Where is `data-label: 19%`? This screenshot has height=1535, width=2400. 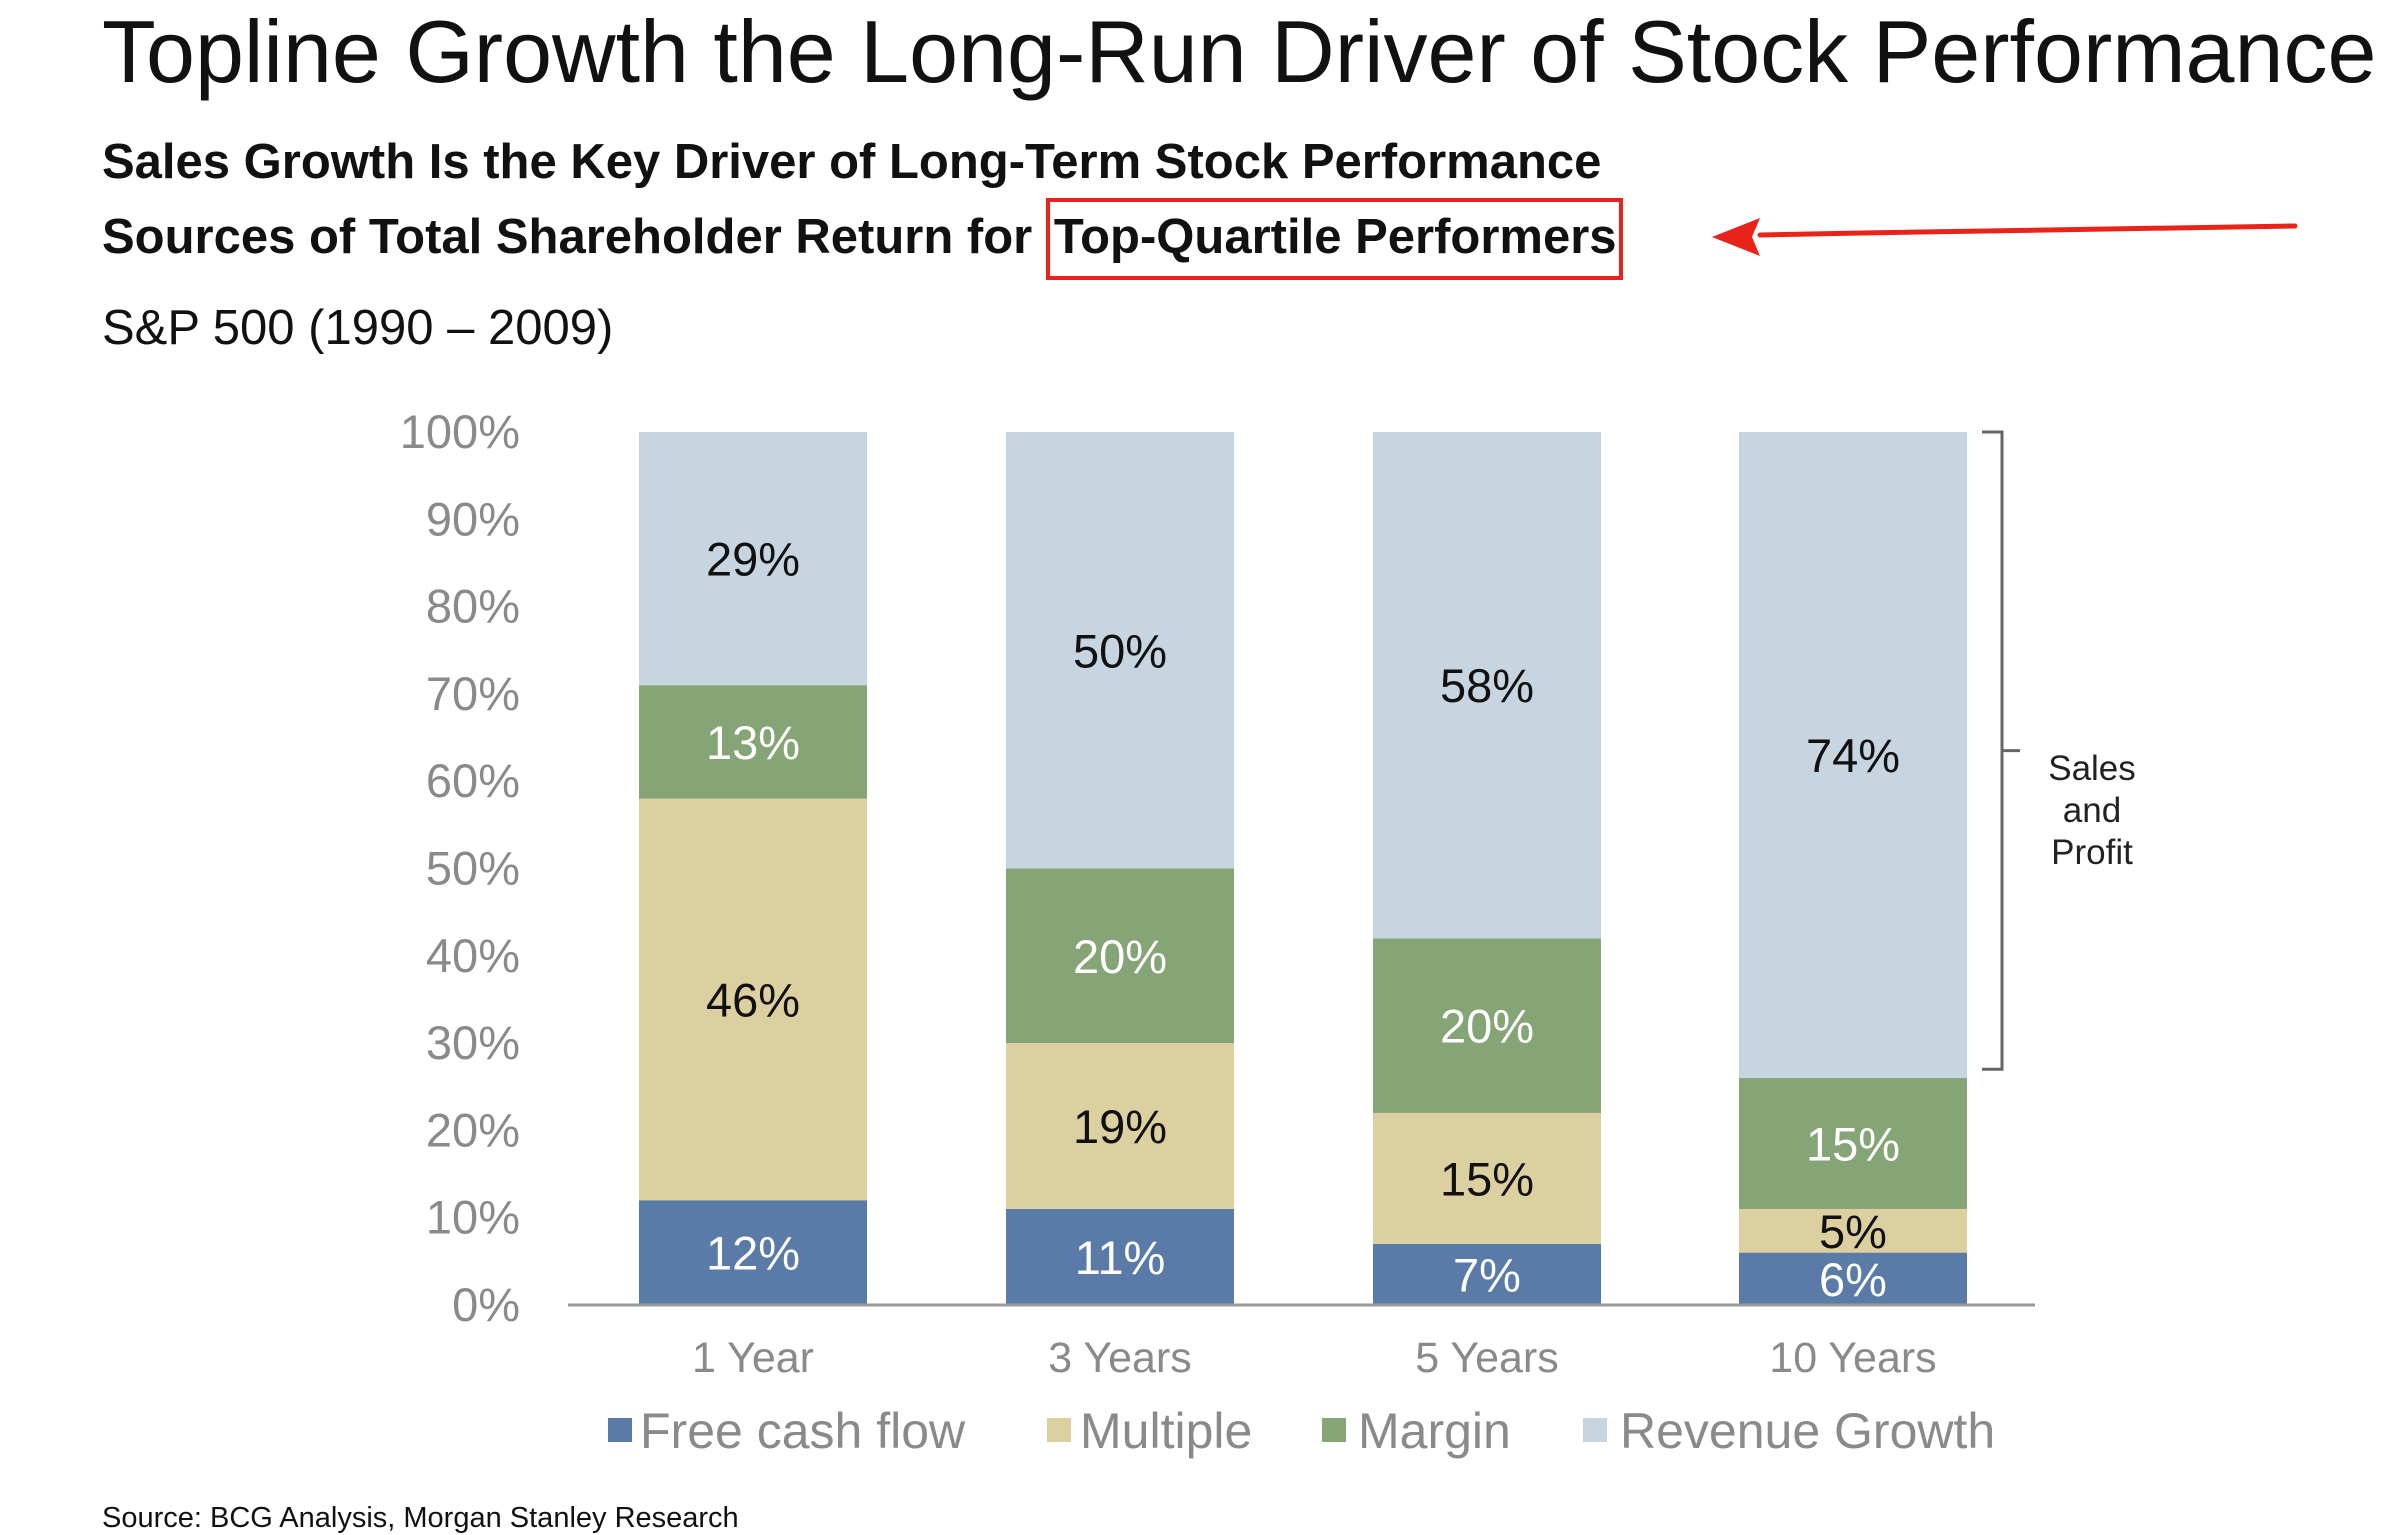 data-label: 19% is located at coordinates (1120, 1126).